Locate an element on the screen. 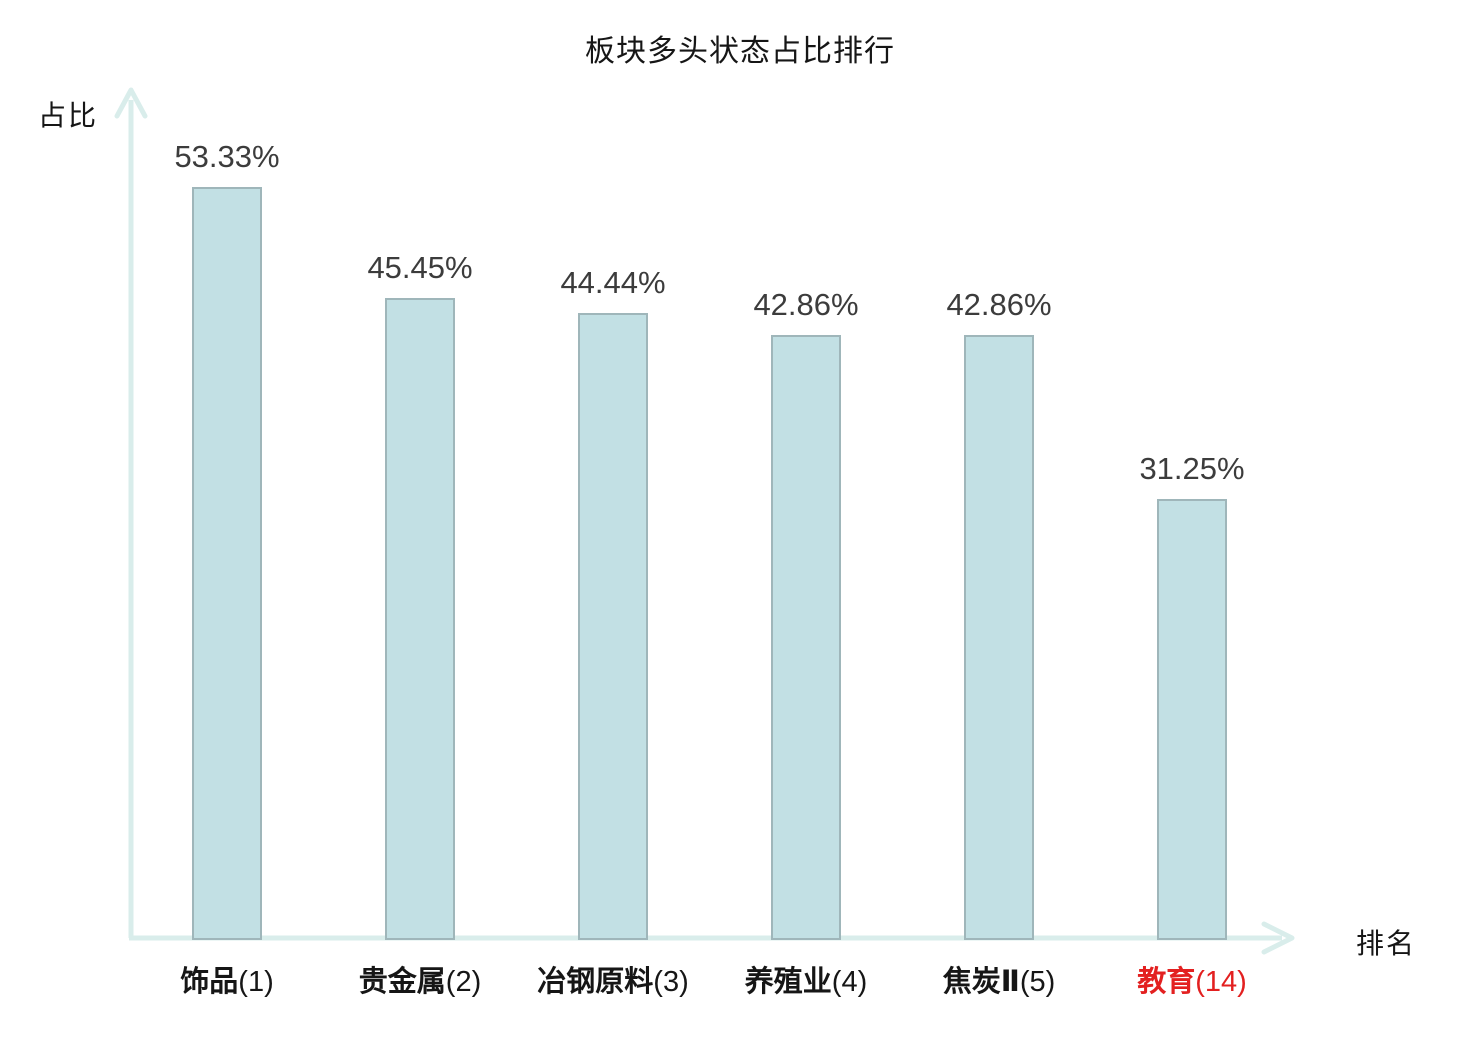 This screenshot has height=1040, width=1480. y-axis-arrow-icon is located at coordinates (131, 103).